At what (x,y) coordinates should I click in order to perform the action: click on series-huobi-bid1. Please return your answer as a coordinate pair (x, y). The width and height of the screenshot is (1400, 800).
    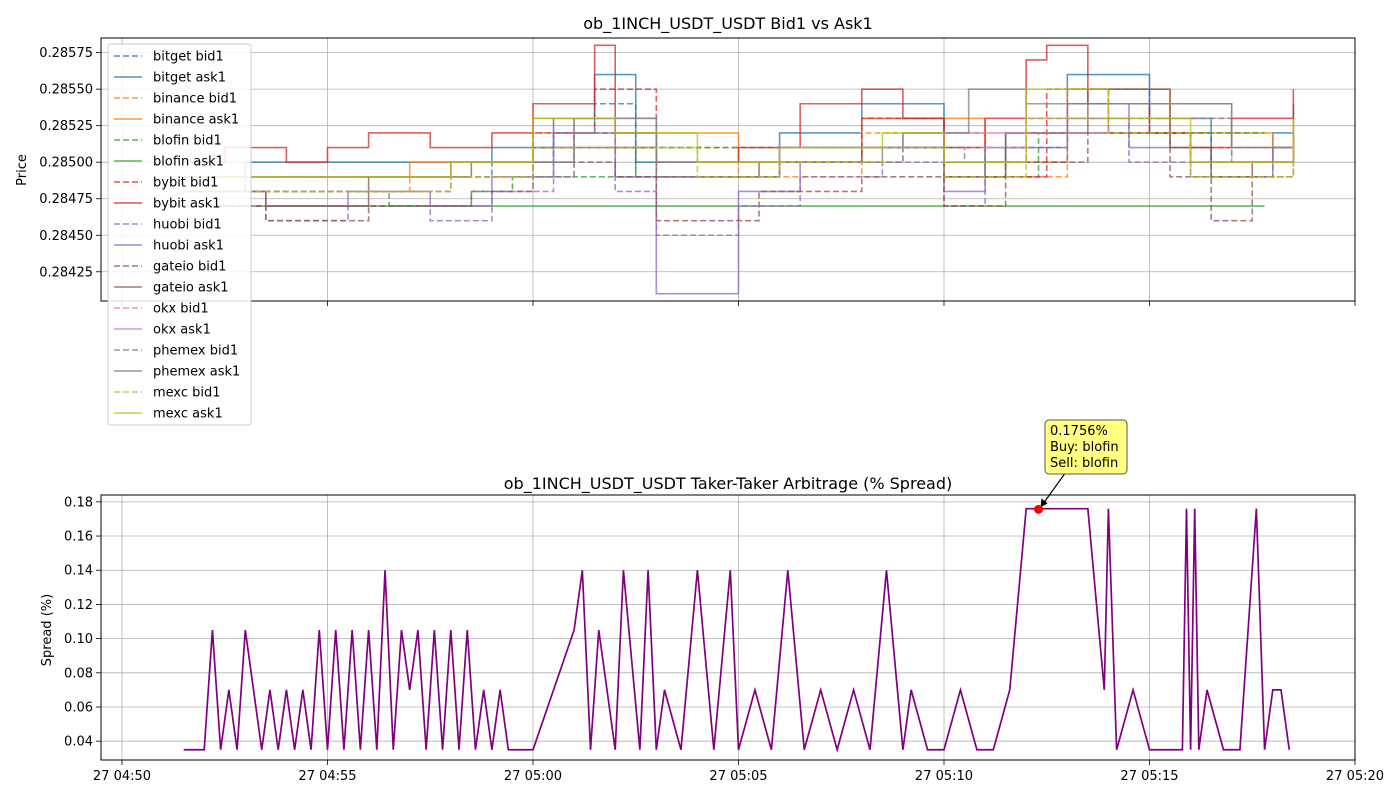
    Looking at the image, I should click on (739, 177).